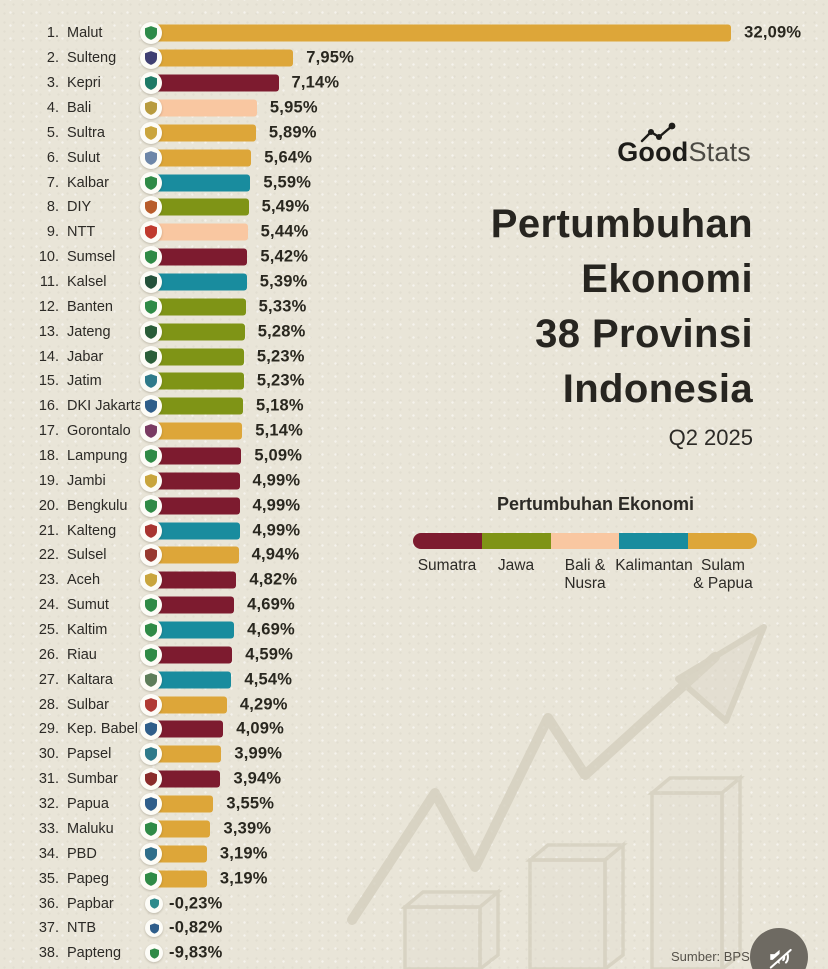 This screenshot has width=828, height=969. Describe the element at coordinates (48, 480) in the screenshot. I see `province-rank: 19.` at that location.